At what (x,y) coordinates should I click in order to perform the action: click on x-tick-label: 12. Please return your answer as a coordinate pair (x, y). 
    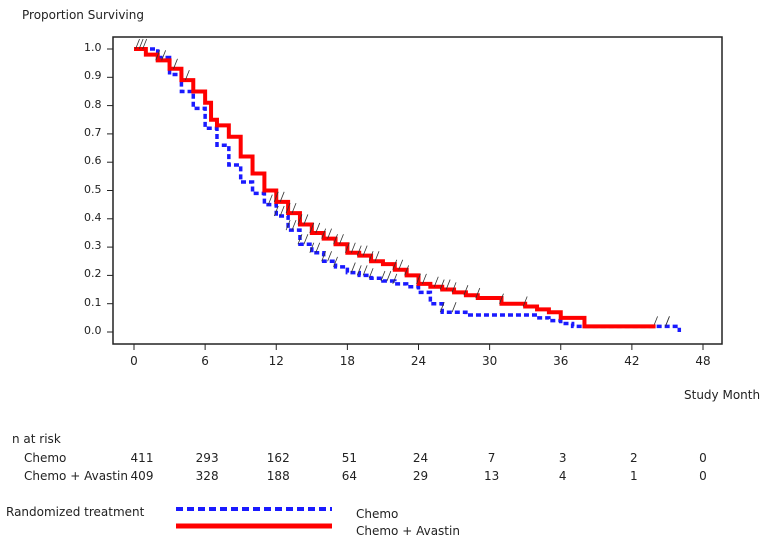
    Looking at the image, I should click on (276, 361).